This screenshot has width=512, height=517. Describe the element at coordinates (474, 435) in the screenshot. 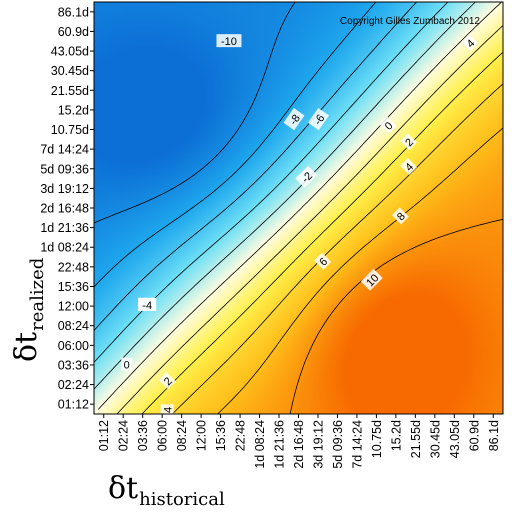

I see `x-tick-label: 60.9d` at that location.